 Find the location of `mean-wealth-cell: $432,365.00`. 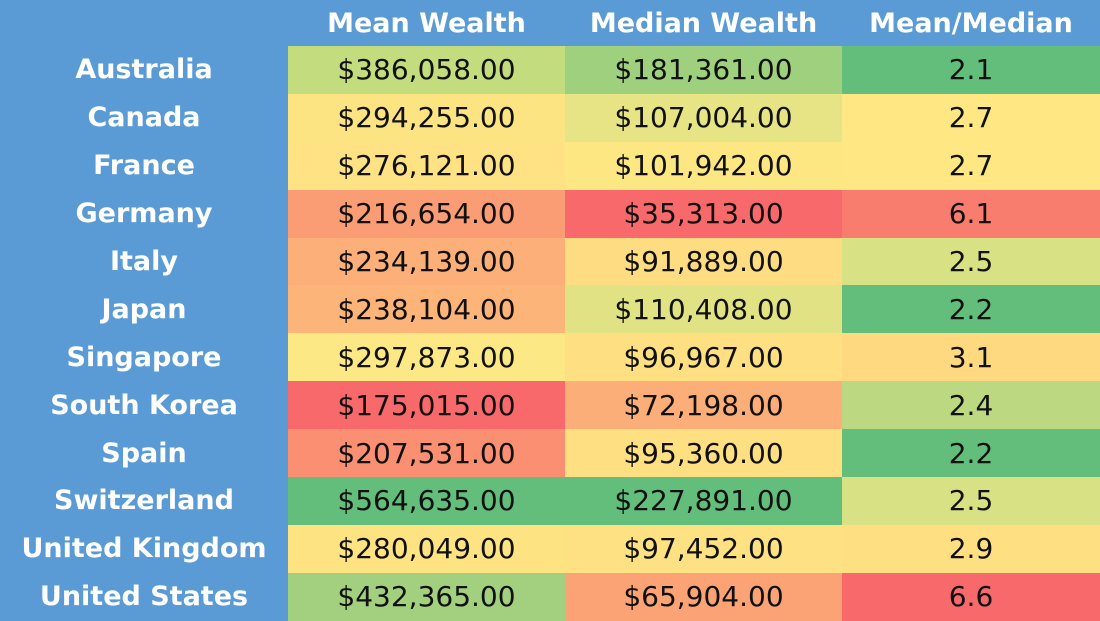

mean-wealth-cell: $432,365.00 is located at coordinates (426, 596).